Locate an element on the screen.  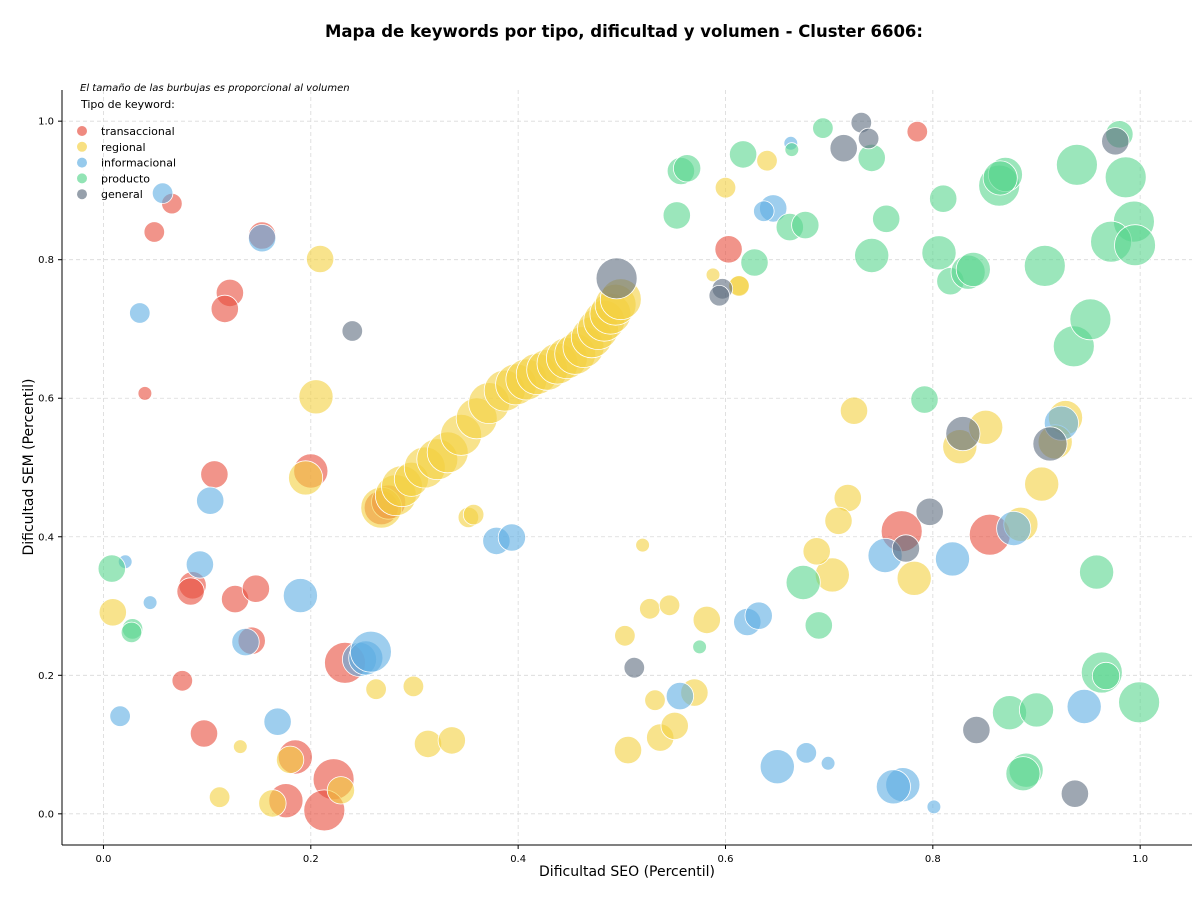
legend-label-producto: producto is located at coordinates (125, 178).